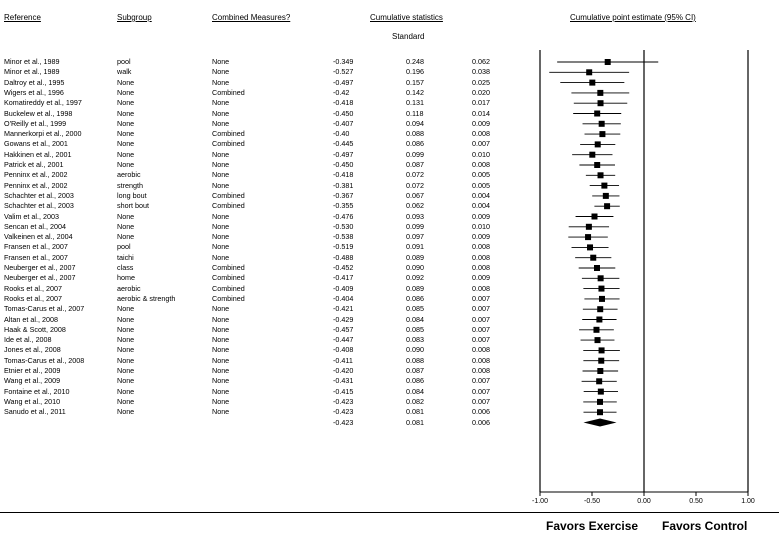 This screenshot has height=539, width=779. Describe the element at coordinates (481, 206) in the screenshot. I see `variance-cell: 0.004` at that location.